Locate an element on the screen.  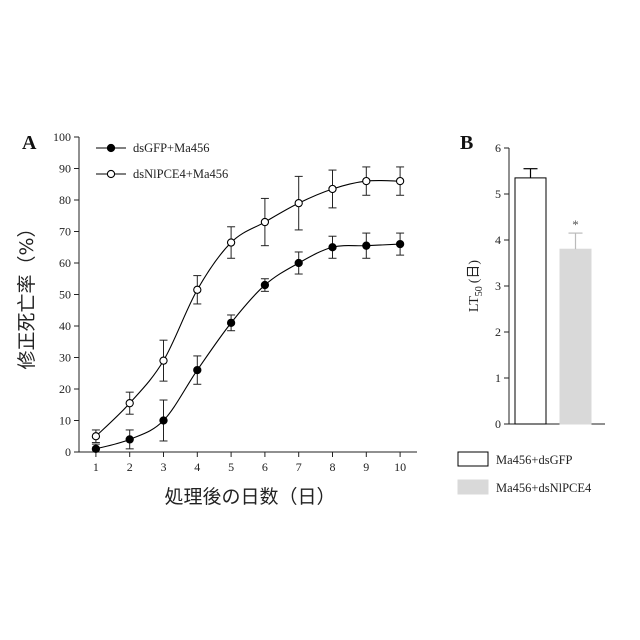
panel-a-y-axis-label: 修正死亡率（%） is located at coordinates (27, 293).